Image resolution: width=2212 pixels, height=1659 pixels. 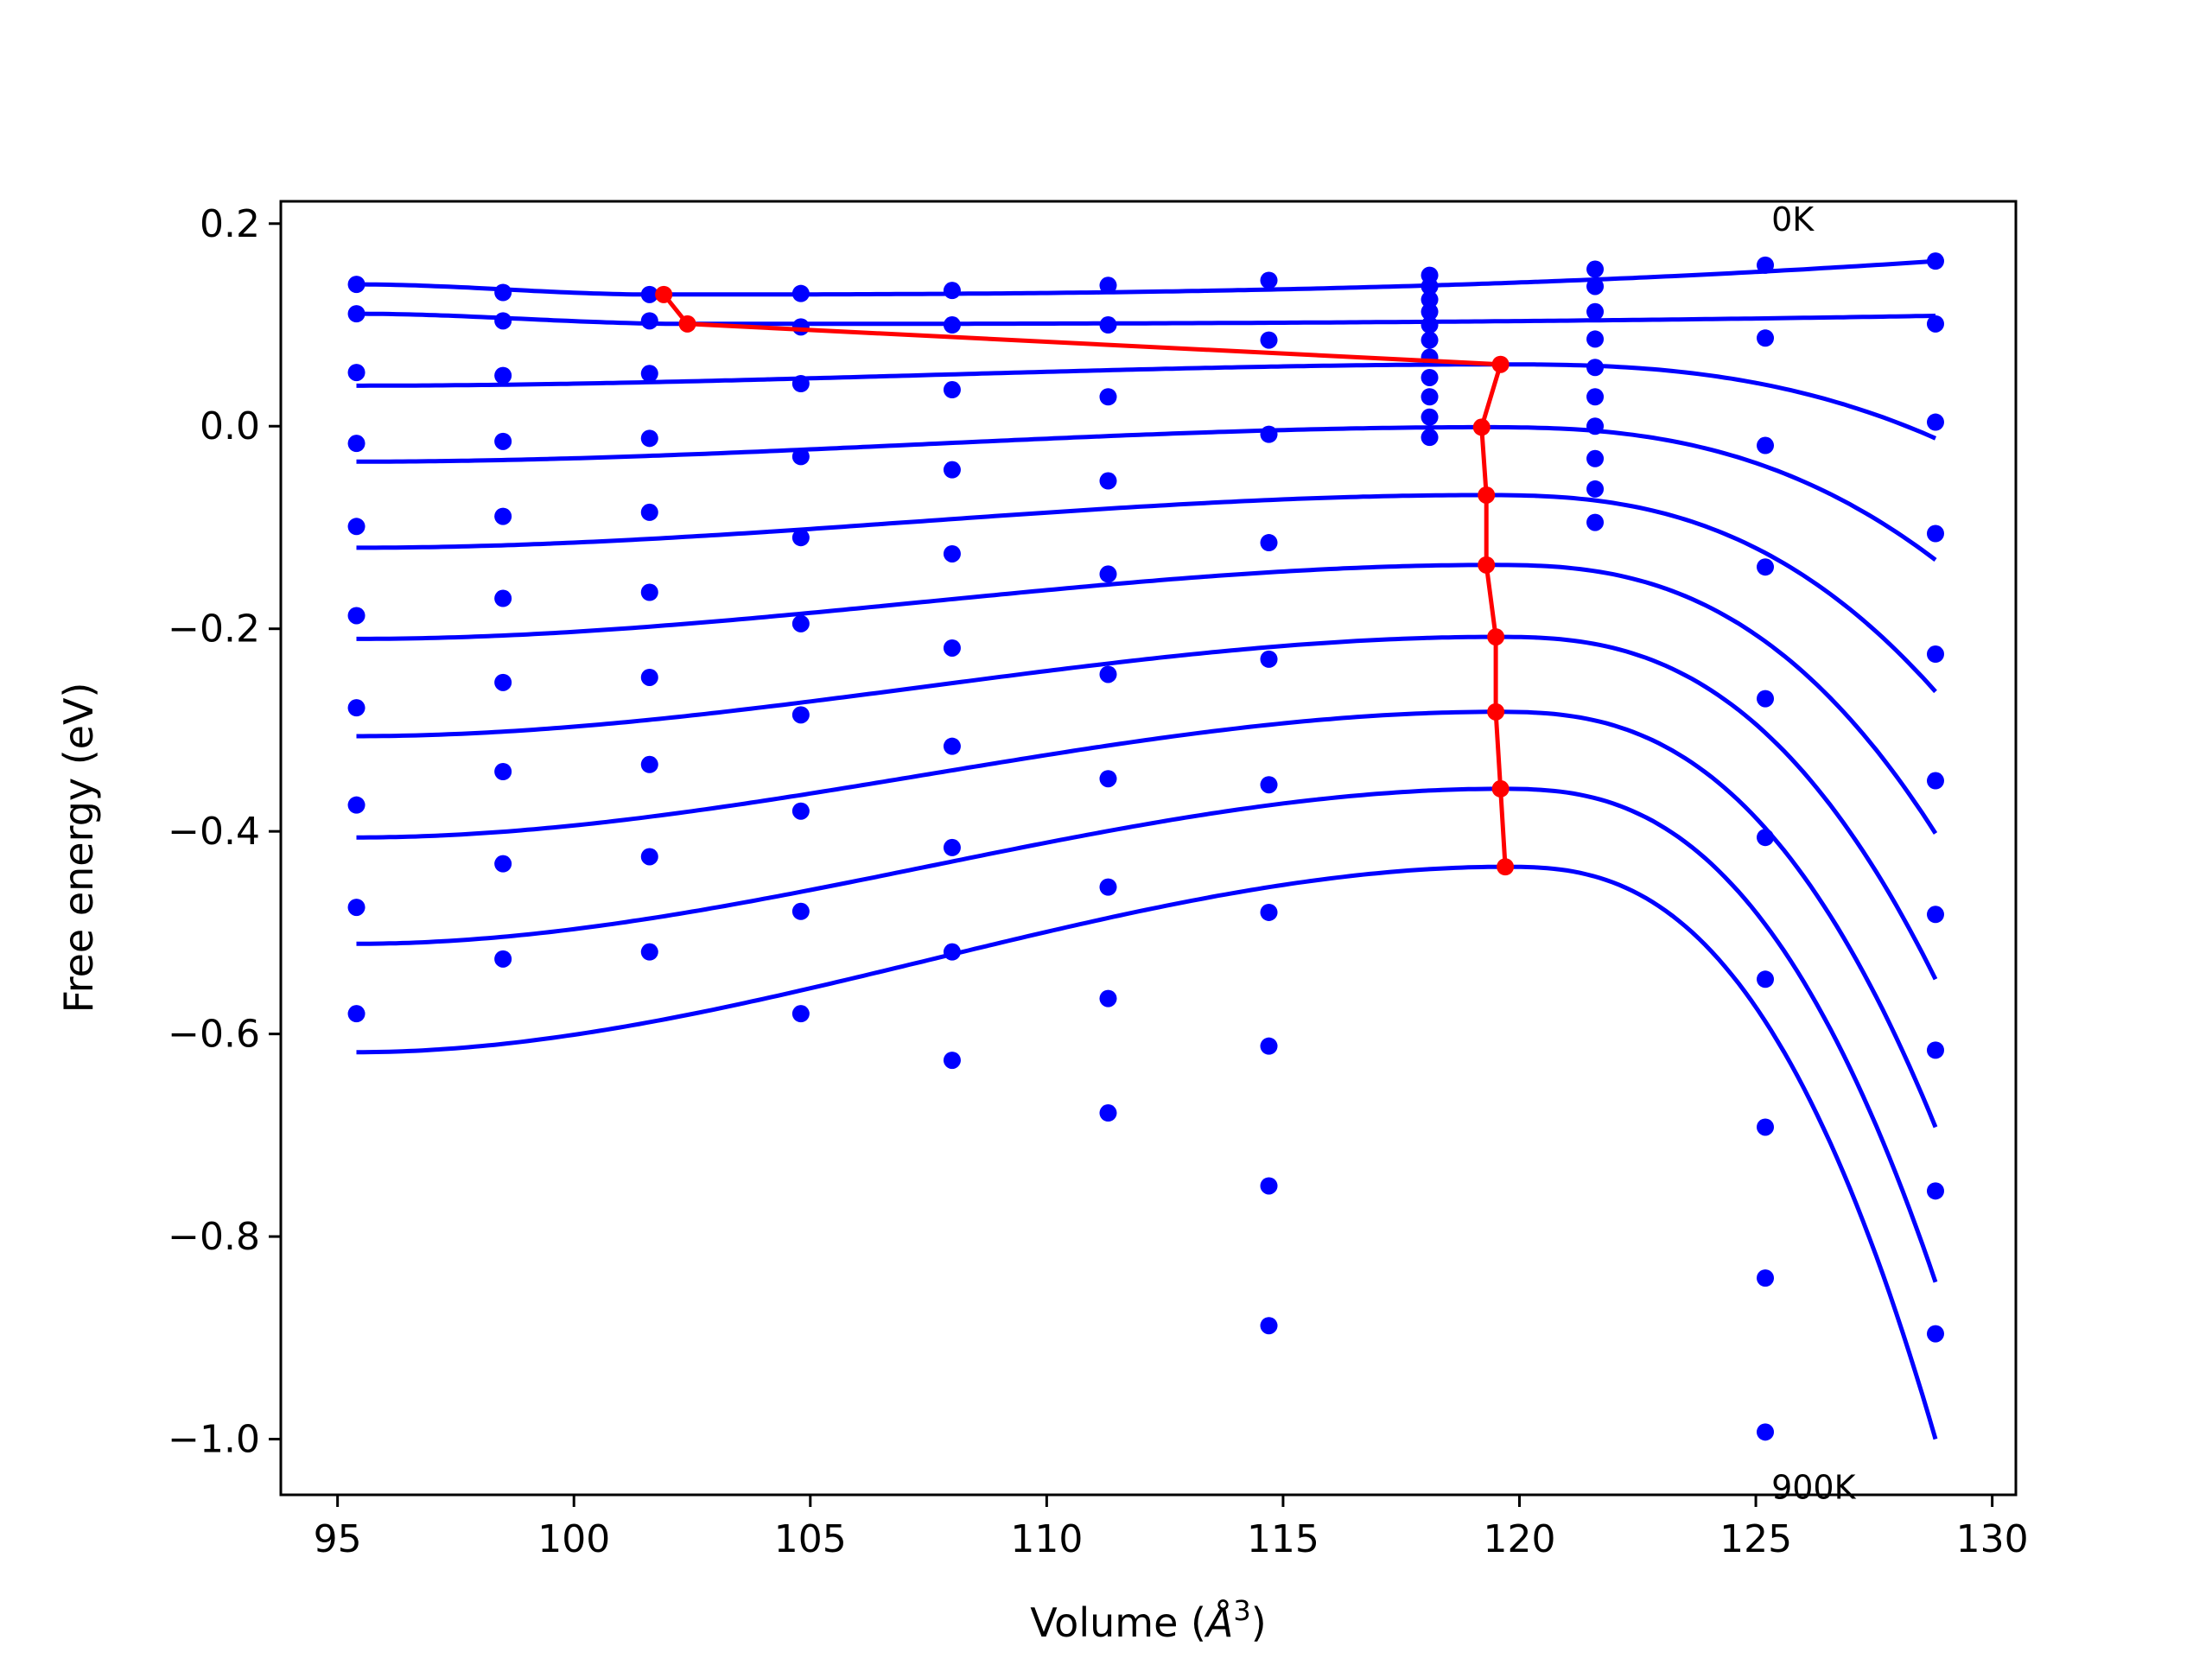 What do you see at coordinates (1520, 1539) in the screenshot?
I see `x-tick-label: 120` at bounding box center [1520, 1539].